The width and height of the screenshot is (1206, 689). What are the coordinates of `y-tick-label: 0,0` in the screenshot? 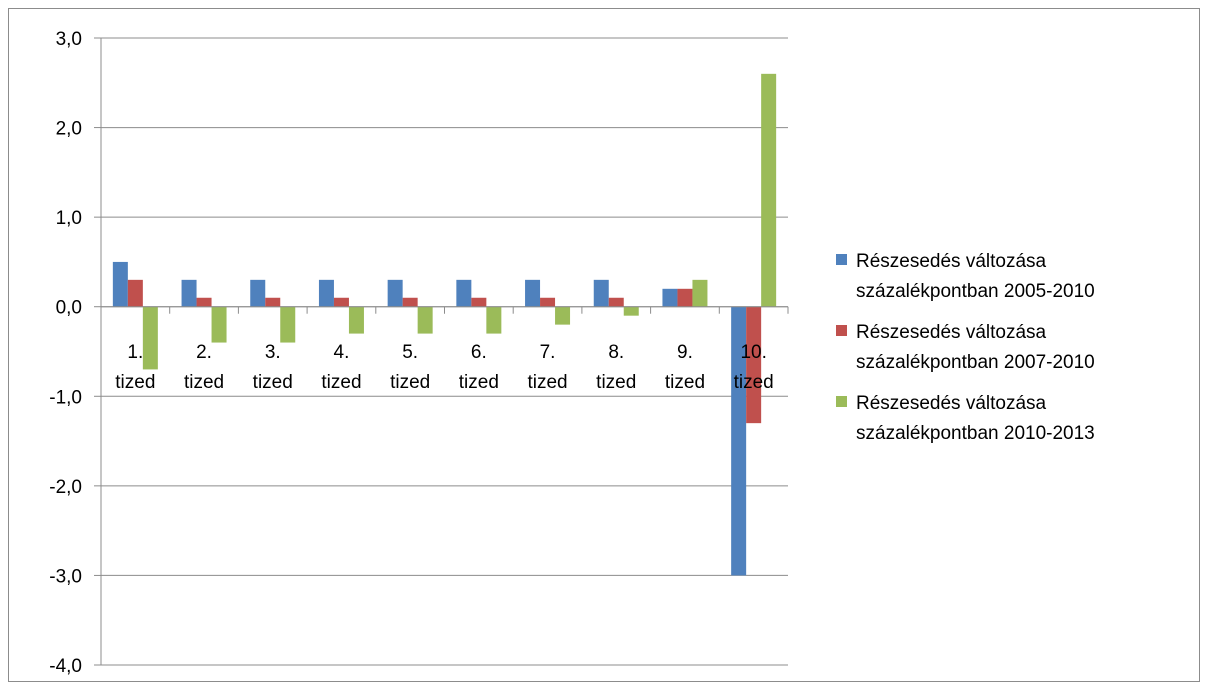 It's located at (69, 308).